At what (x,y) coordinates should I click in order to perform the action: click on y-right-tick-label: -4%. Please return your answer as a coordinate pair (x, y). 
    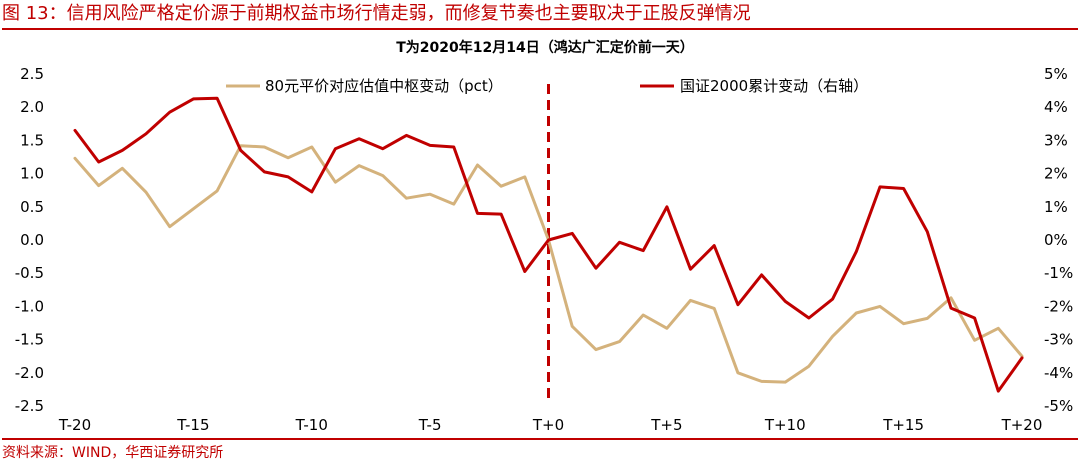
    Looking at the image, I should click on (1058, 373).